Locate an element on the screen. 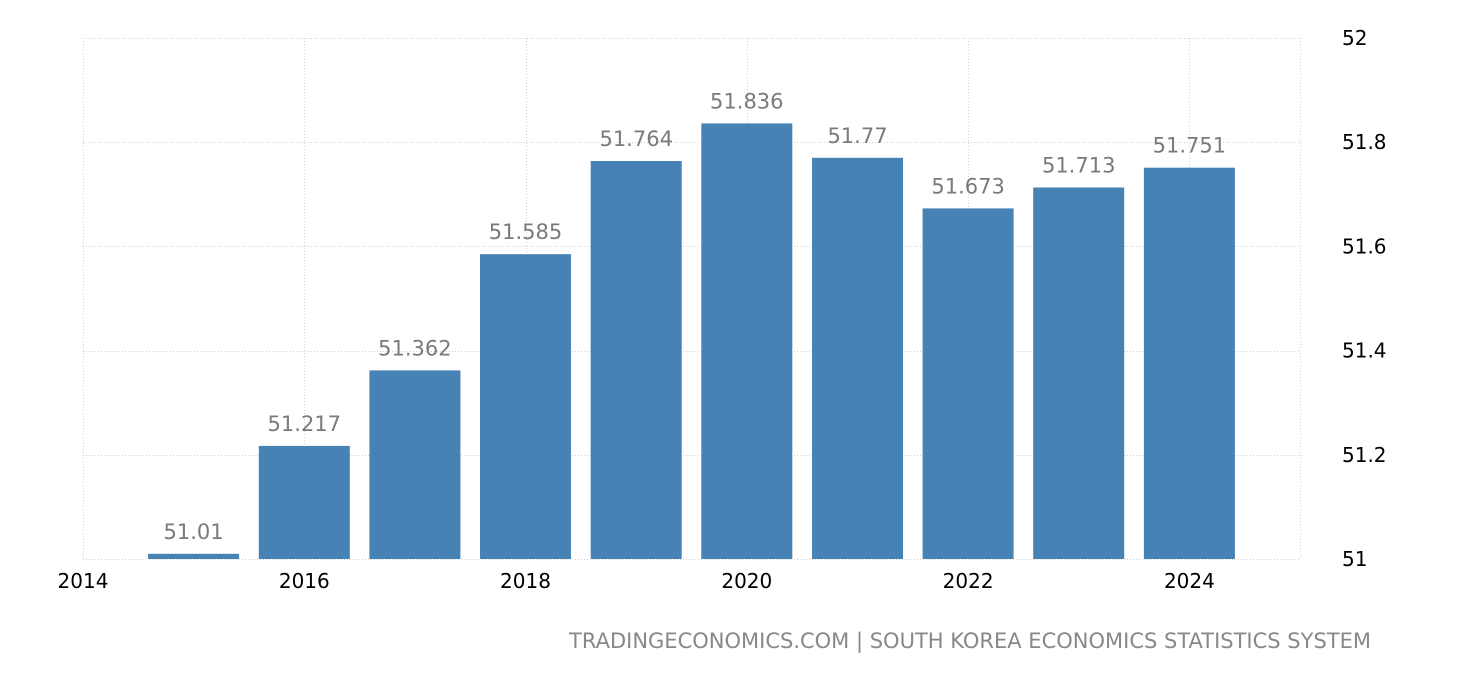  bar-2017 is located at coordinates (415, 464).